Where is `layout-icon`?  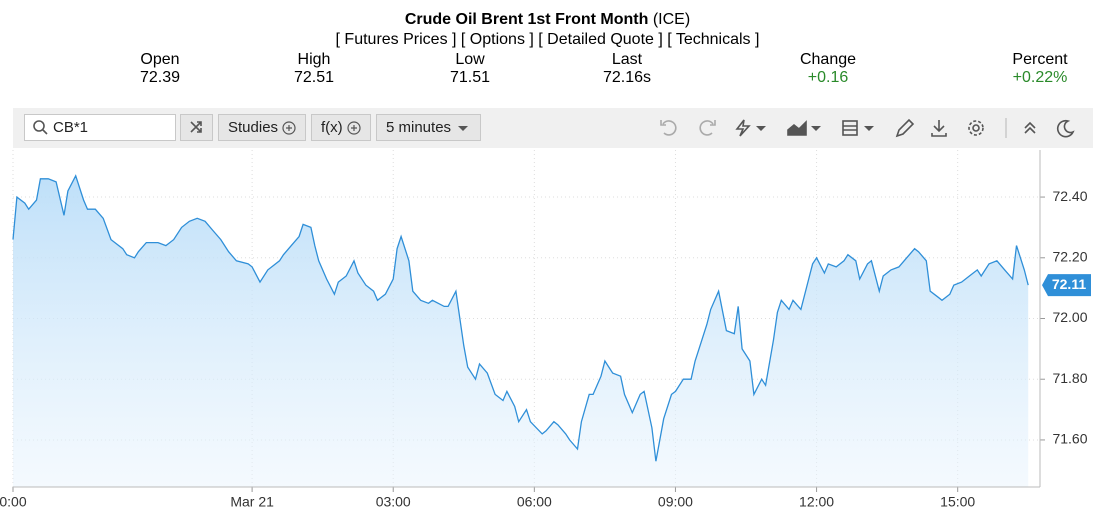 layout-icon is located at coordinates (850, 128).